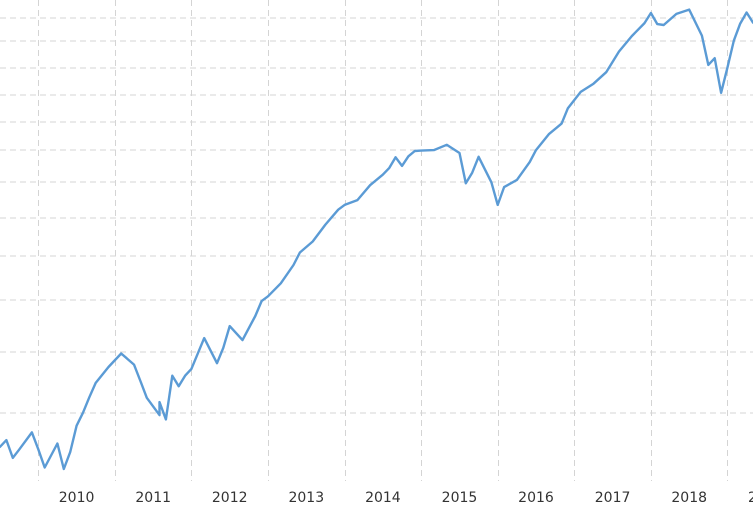 Image resolution: width=753 pixels, height=506 pixels. Describe the element at coordinates (77, 498) in the screenshot. I see `x-tick-label: 2010` at that location.